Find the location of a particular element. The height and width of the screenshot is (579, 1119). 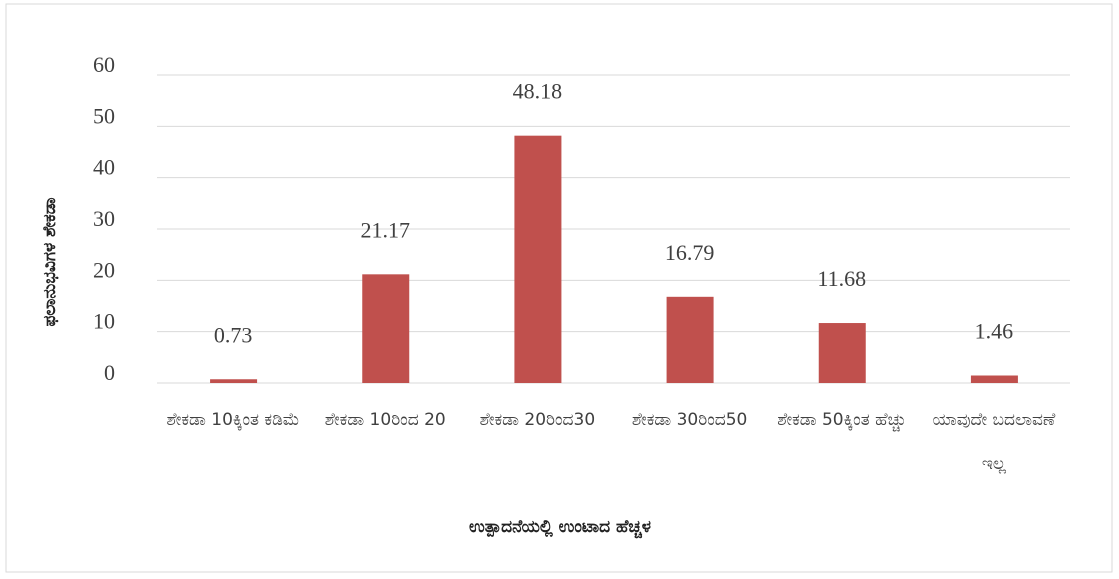

value-label: 21.17 is located at coordinates (386, 229).